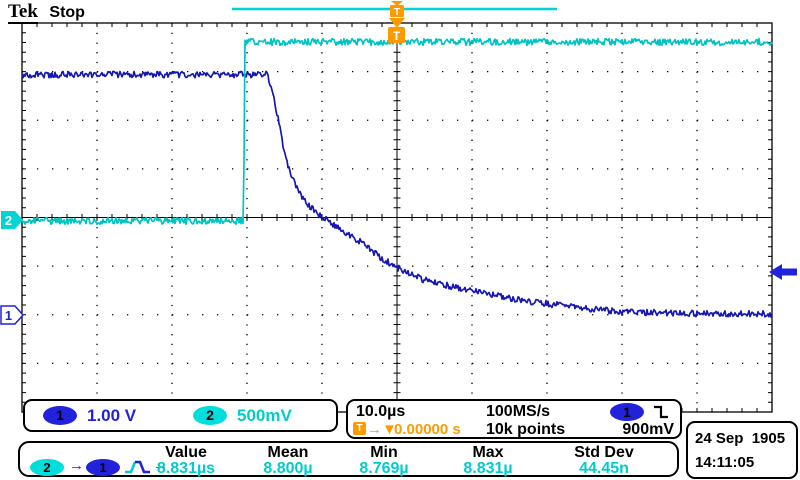 The width and height of the screenshot is (800, 480). What do you see at coordinates (604, 452) in the screenshot?
I see `measurement-header-stddev: Std Dev` at bounding box center [604, 452].